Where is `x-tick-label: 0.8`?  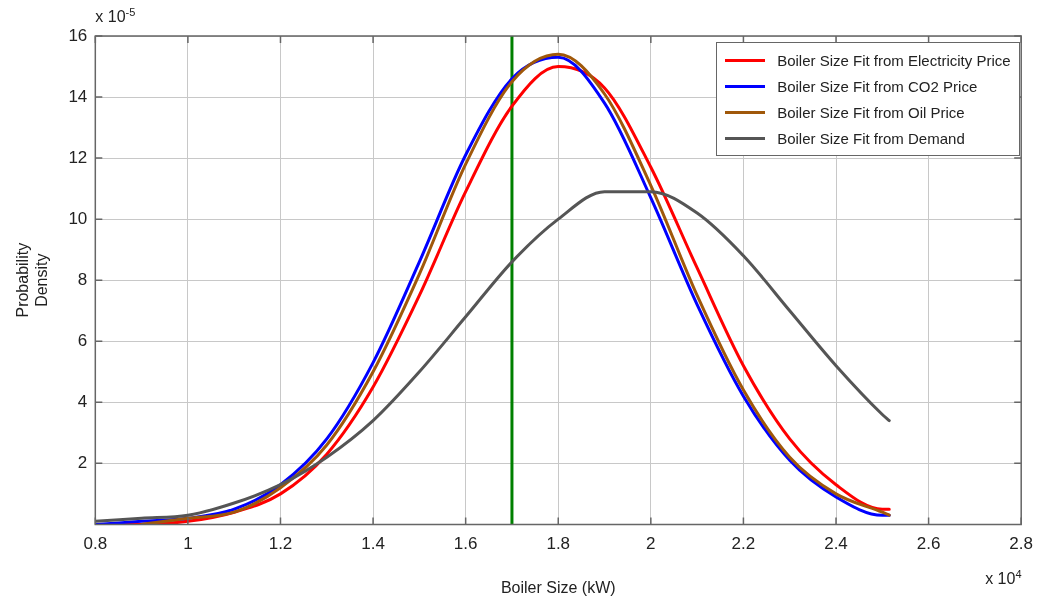
x-tick-label: 0.8 is located at coordinates (95, 544).